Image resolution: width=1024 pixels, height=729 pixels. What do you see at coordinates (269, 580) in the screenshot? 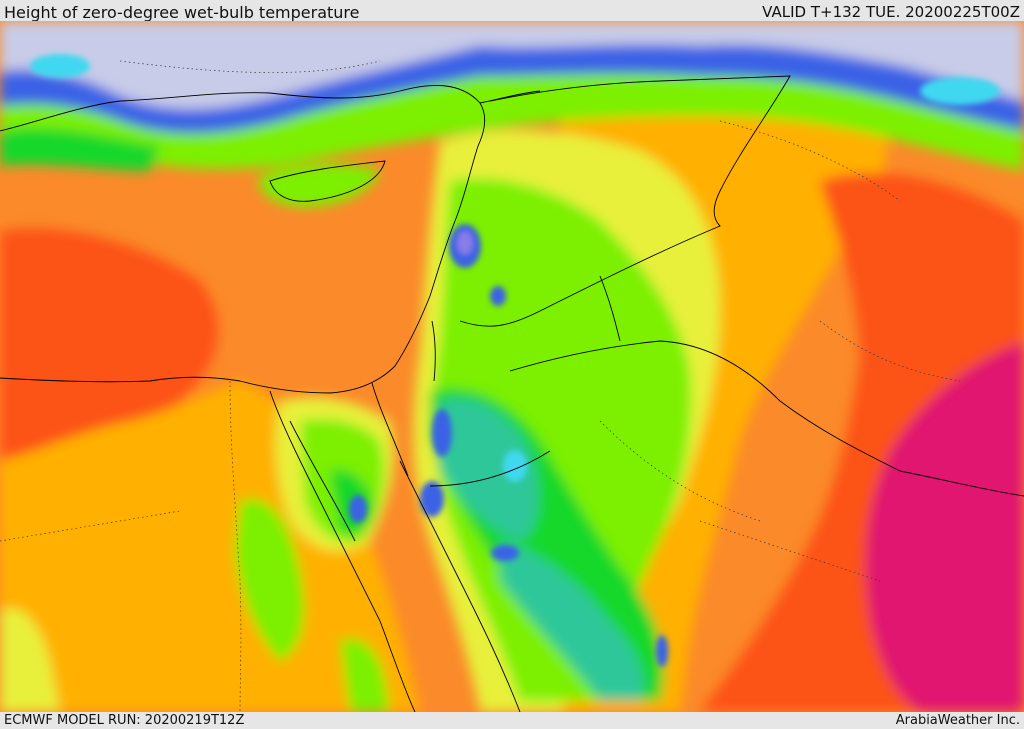
I see `zone-egypt-lime` at bounding box center [269, 580].